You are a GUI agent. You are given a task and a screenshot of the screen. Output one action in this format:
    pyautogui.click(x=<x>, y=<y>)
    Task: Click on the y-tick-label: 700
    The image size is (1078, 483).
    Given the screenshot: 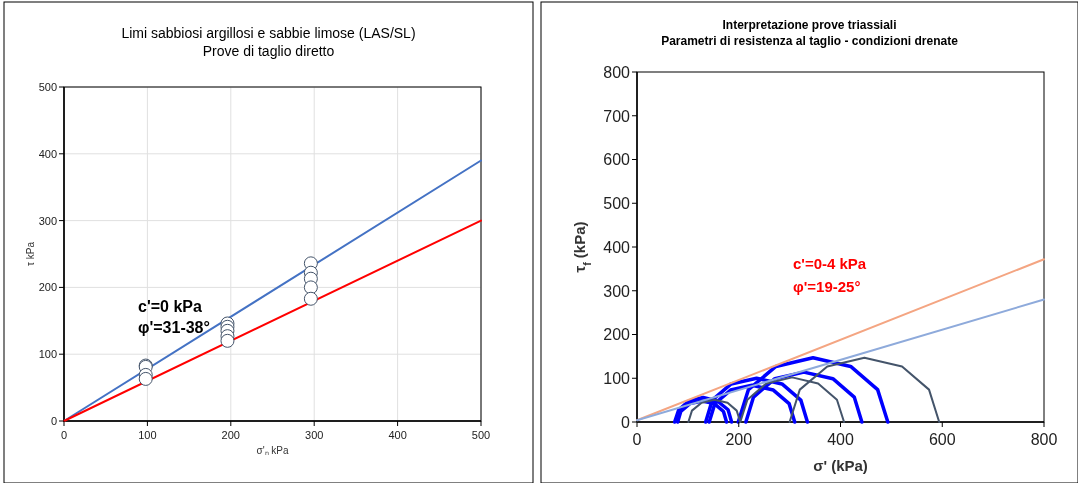 What is the action you would take?
    pyautogui.click(x=617, y=116)
    